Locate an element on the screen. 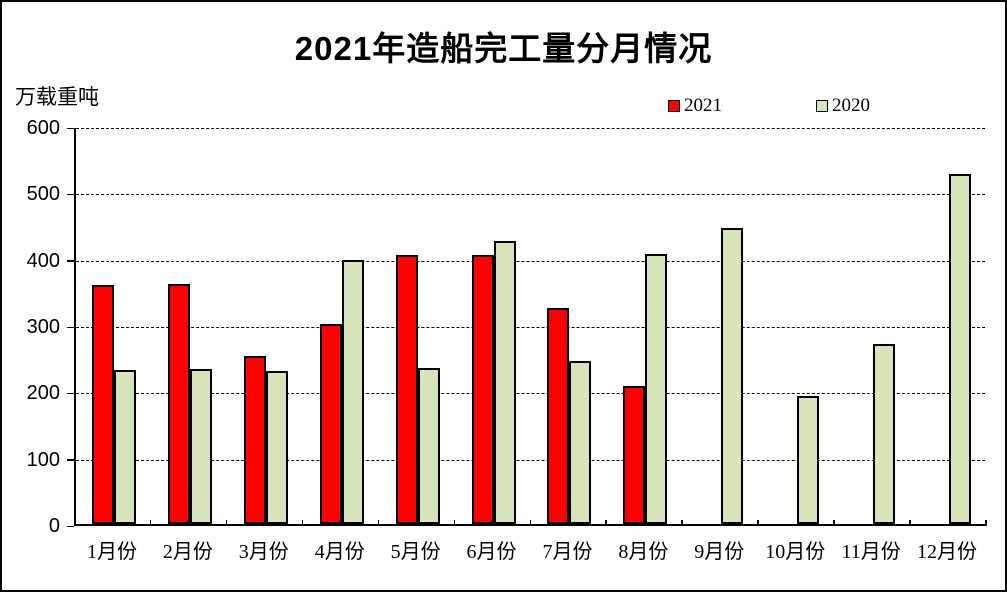 Image resolution: width=1007 pixels, height=592 pixels. legend-item-2021: 2021 is located at coordinates (695, 106).